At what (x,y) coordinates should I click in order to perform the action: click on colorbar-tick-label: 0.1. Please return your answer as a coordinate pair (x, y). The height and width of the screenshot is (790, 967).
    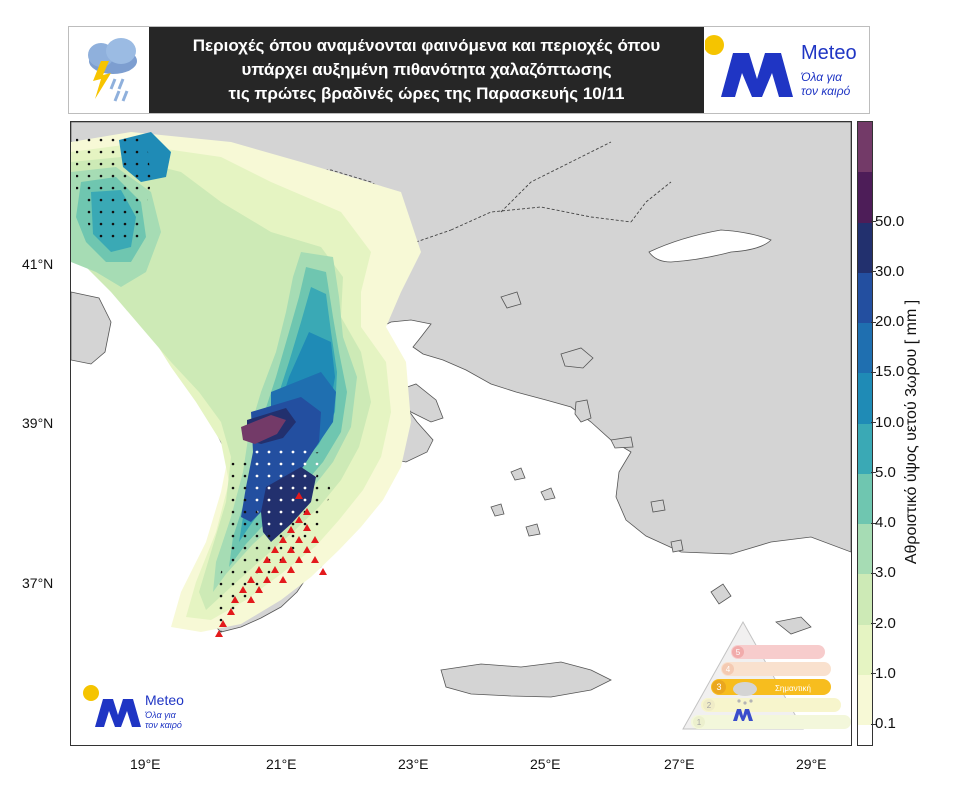
    Looking at the image, I should click on (885, 723).